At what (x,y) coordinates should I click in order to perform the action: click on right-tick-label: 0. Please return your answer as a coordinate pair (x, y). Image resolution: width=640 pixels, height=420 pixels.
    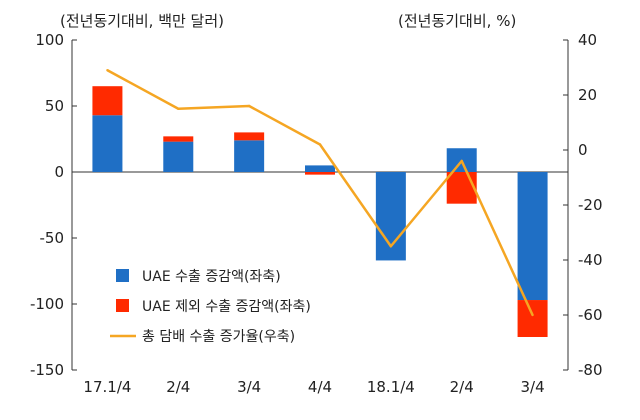
    Looking at the image, I should click on (583, 150).